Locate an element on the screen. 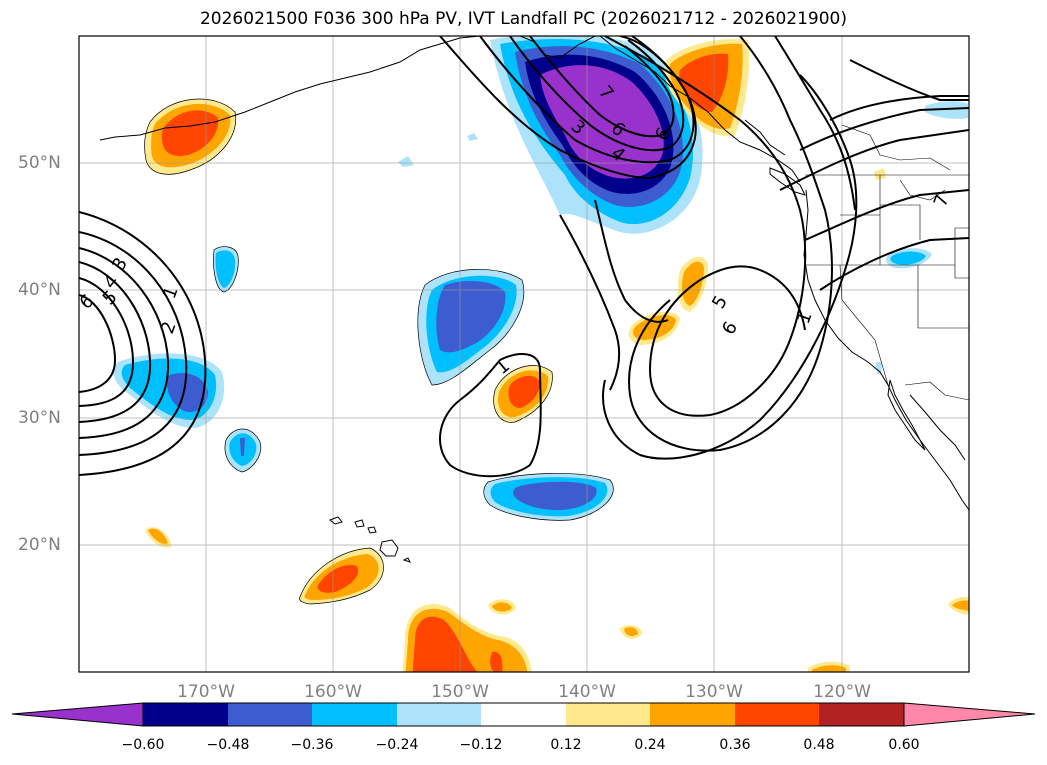 This screenshot has height=765, width=1047. ivt-contour-1-west is located at coordinates (143, 343).